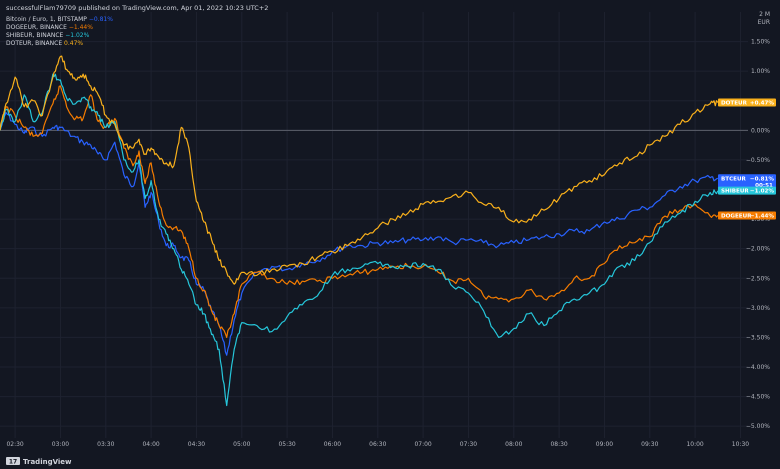  Describe the element at coordinates (649, 444) in the screenshot. I see `x-tick-label: 09:30` at that location.